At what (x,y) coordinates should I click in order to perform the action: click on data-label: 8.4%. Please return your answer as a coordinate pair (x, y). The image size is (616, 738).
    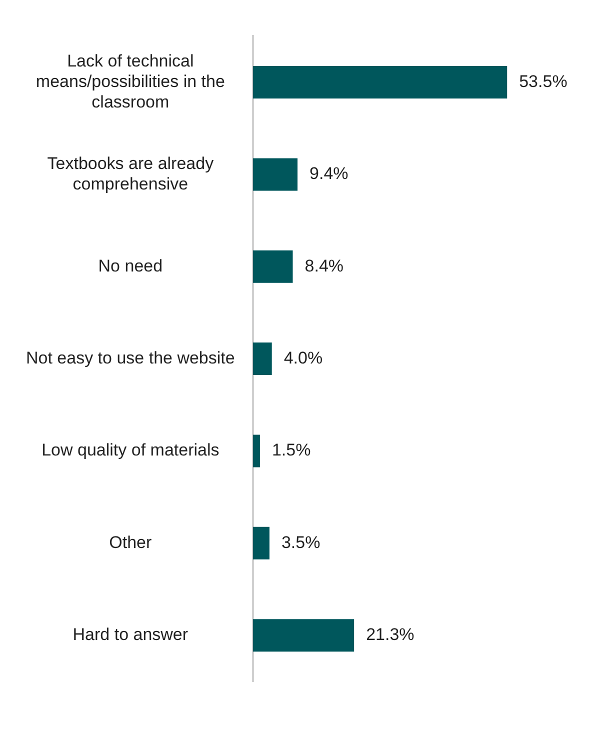
    Looking at the image, I should click on (324, 266).